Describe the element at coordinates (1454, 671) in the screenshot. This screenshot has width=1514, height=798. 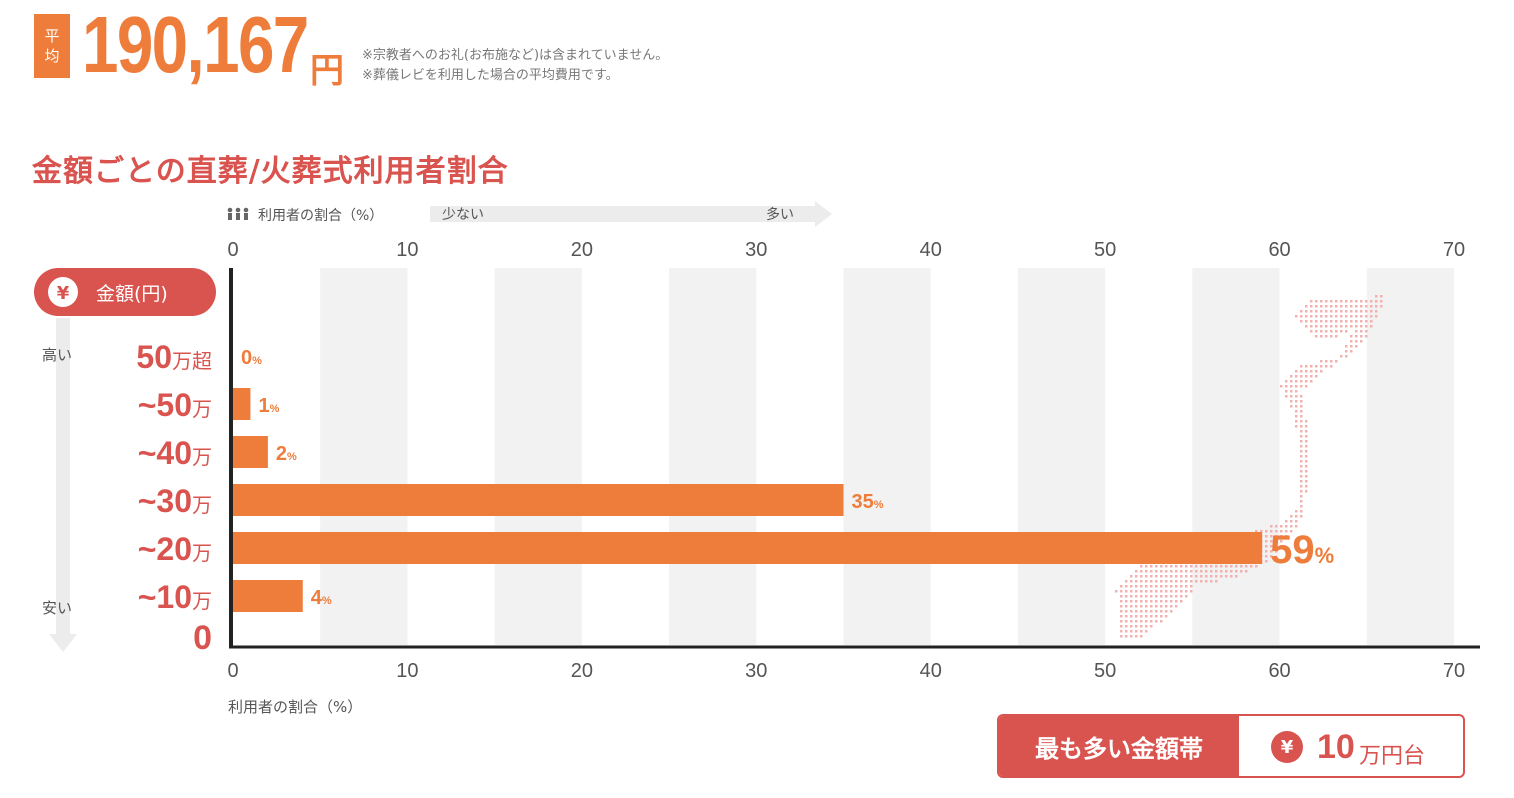
I see `tick-label: 70` at that location.